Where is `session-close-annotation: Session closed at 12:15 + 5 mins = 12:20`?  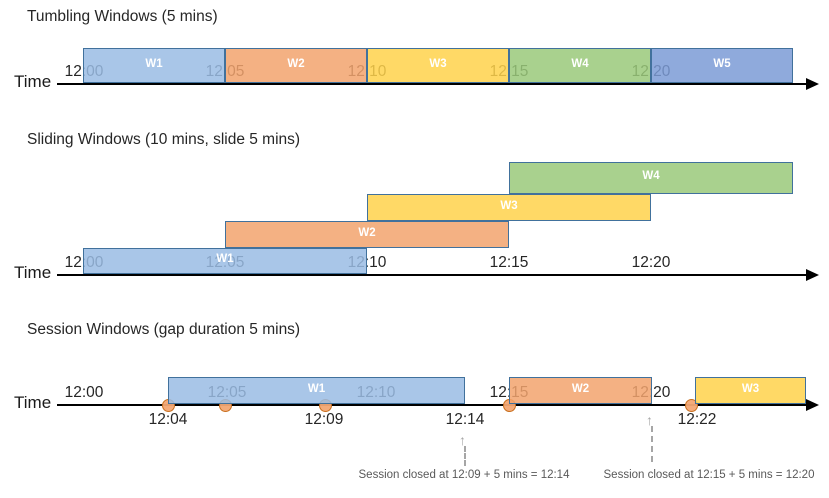
session-close-annotation: Session closed at 12:15 + 5 mins = 12:20 is located at coordinates (709, 475).